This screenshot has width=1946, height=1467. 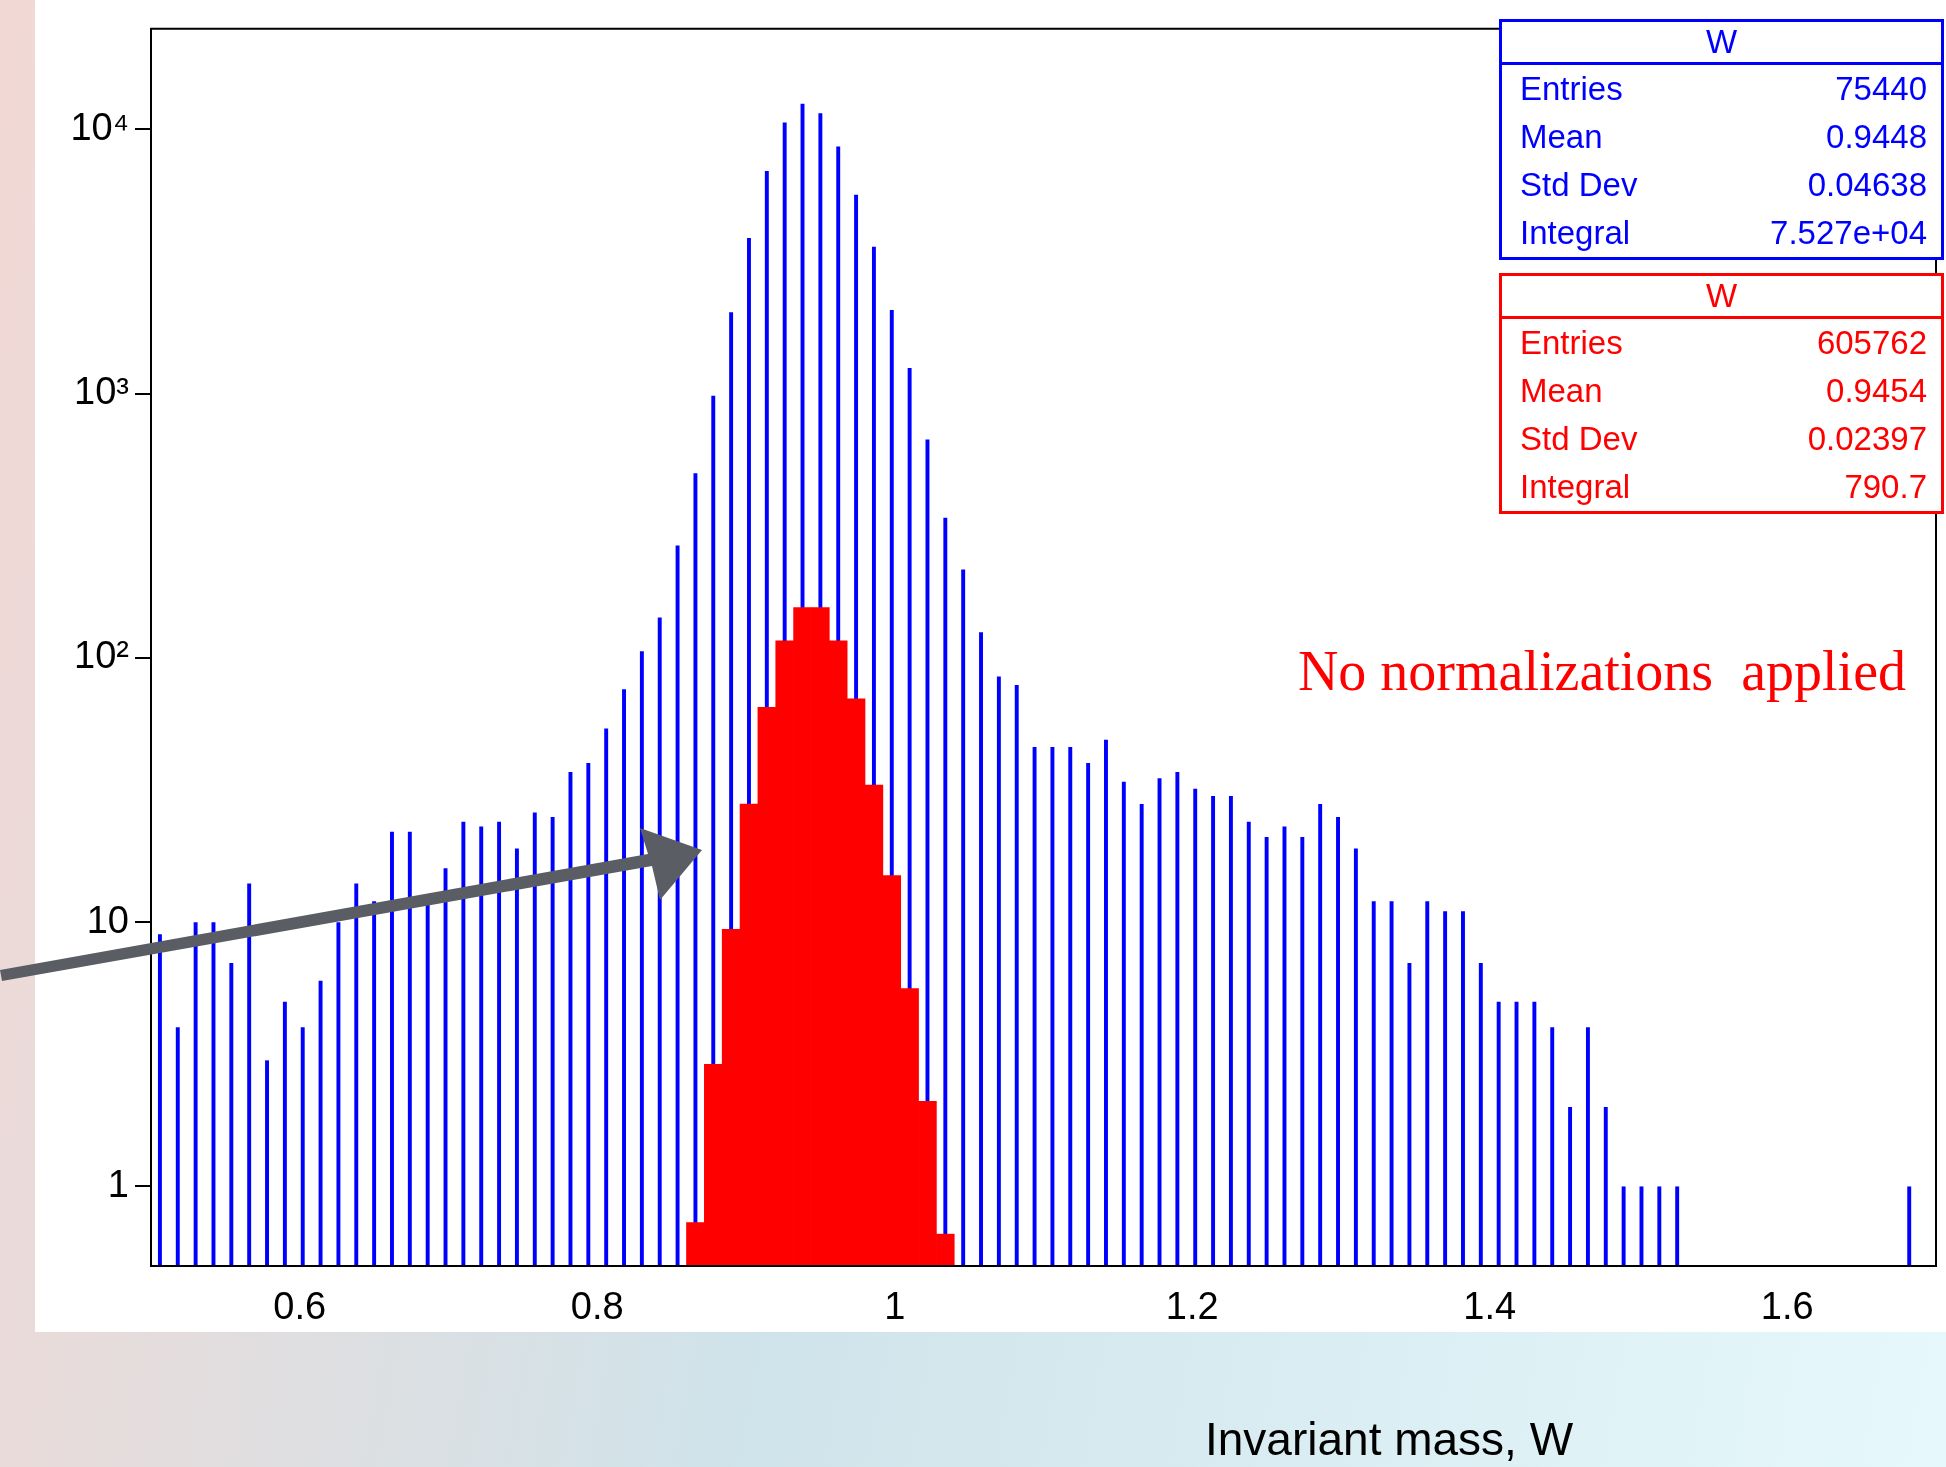 I want to click on x-tick-label: 0.6, so click(x=300, y=1306).